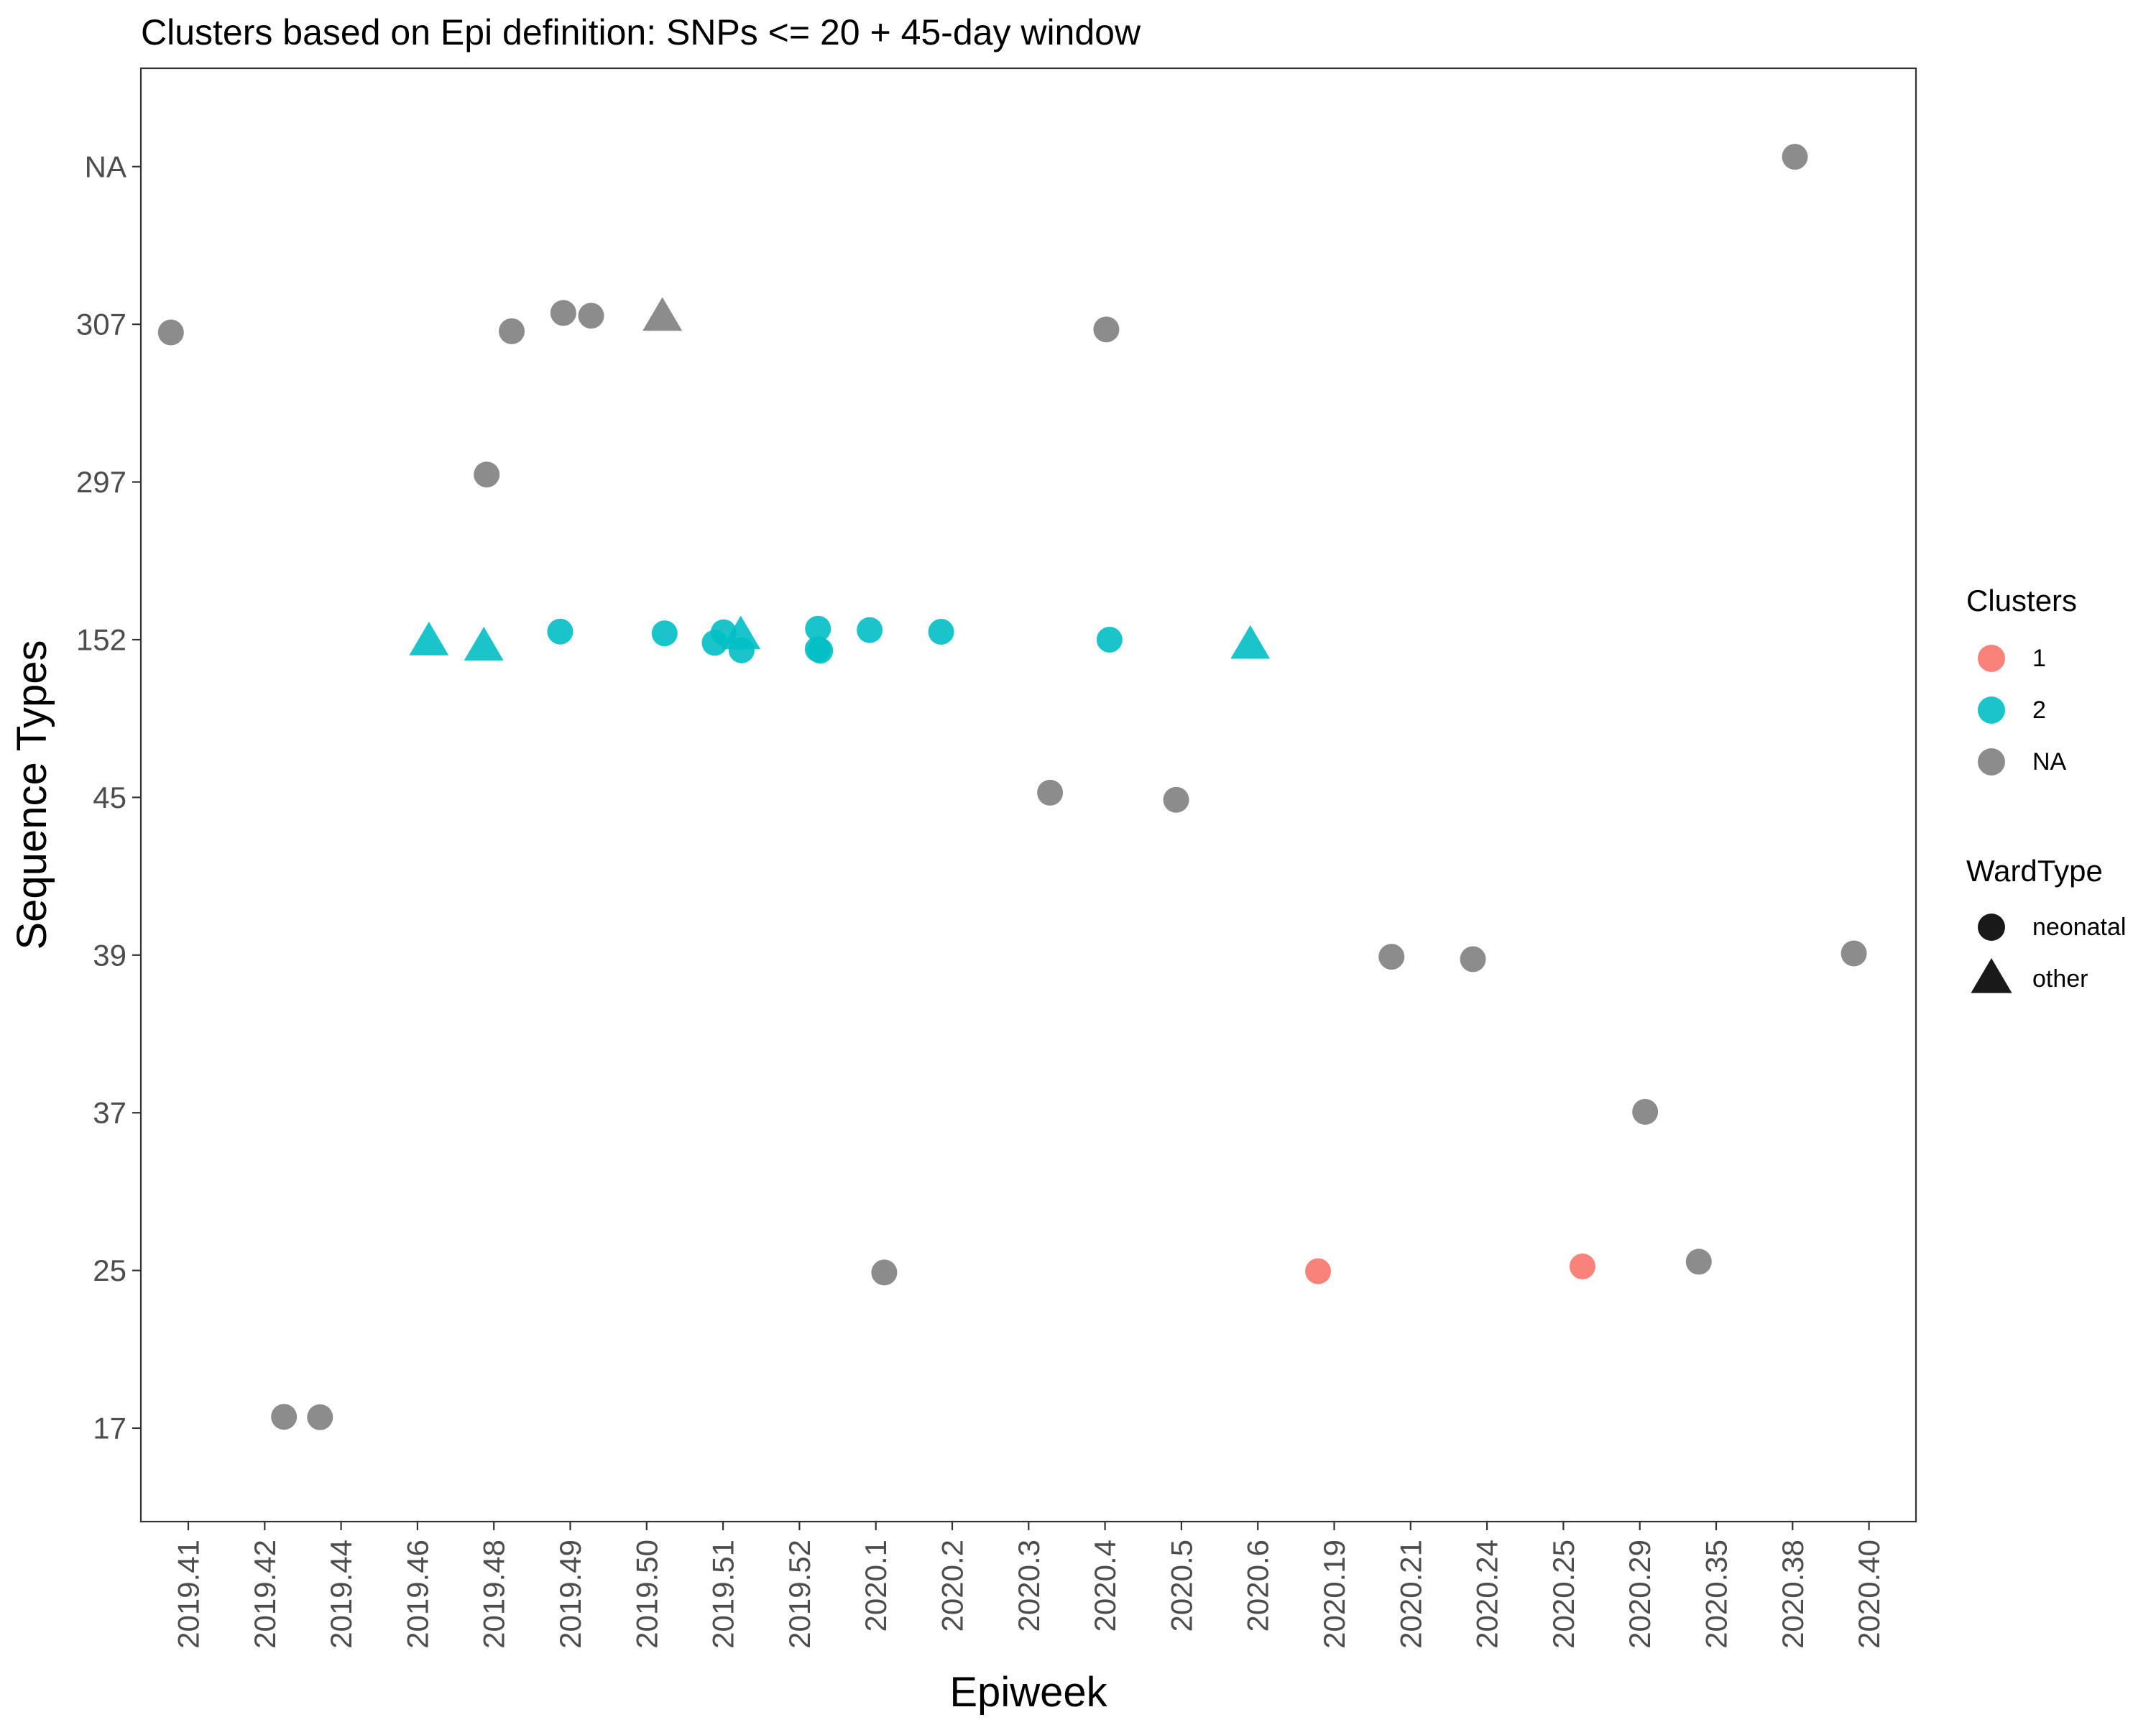  Describe the element at coordinates (189, 1594) in the screenshot. I see `x-tick-label: 2019.41` at that location.